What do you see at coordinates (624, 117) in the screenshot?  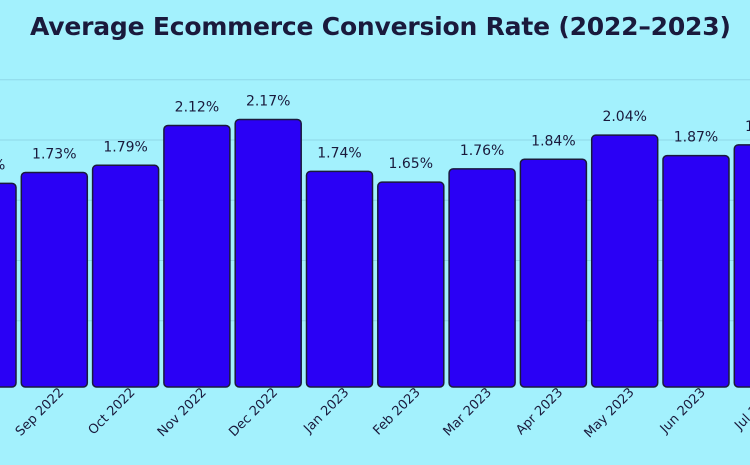 I see `bar-value-label: 2.04%` at bounding box center [624, 117].